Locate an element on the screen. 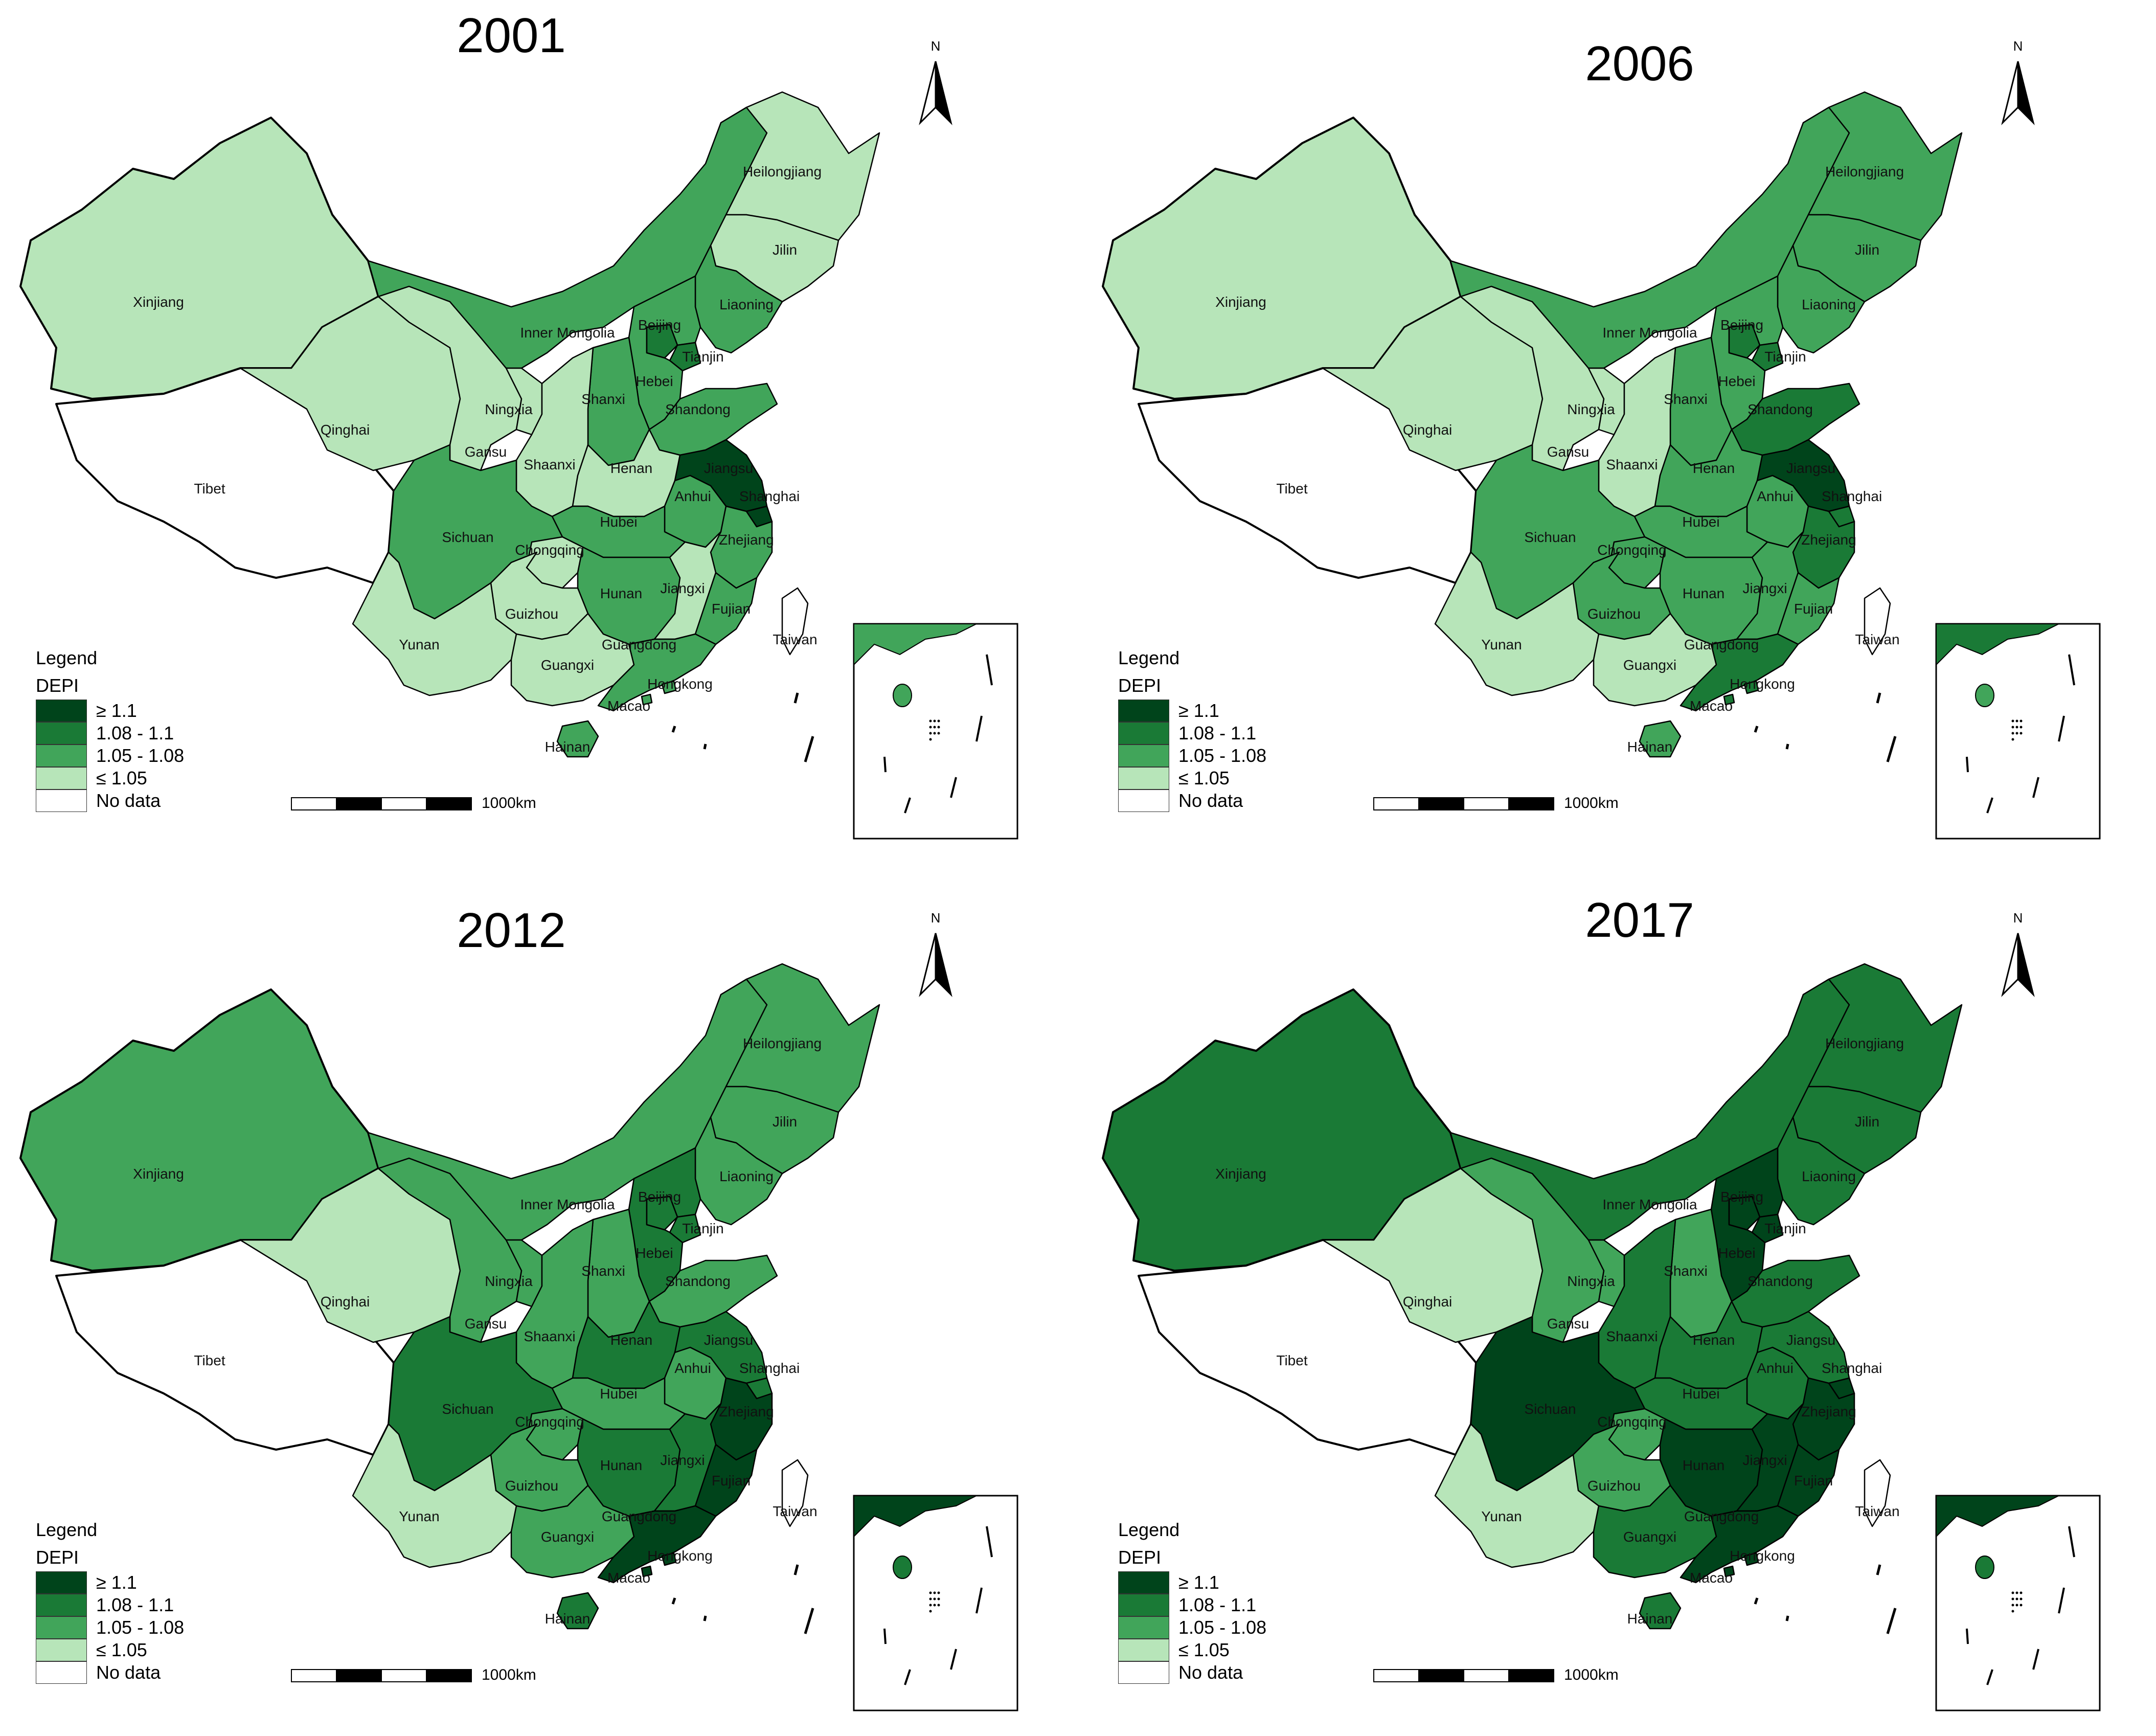  label-shanxi-2001: Shanxi is located at coordinates (603, 399).